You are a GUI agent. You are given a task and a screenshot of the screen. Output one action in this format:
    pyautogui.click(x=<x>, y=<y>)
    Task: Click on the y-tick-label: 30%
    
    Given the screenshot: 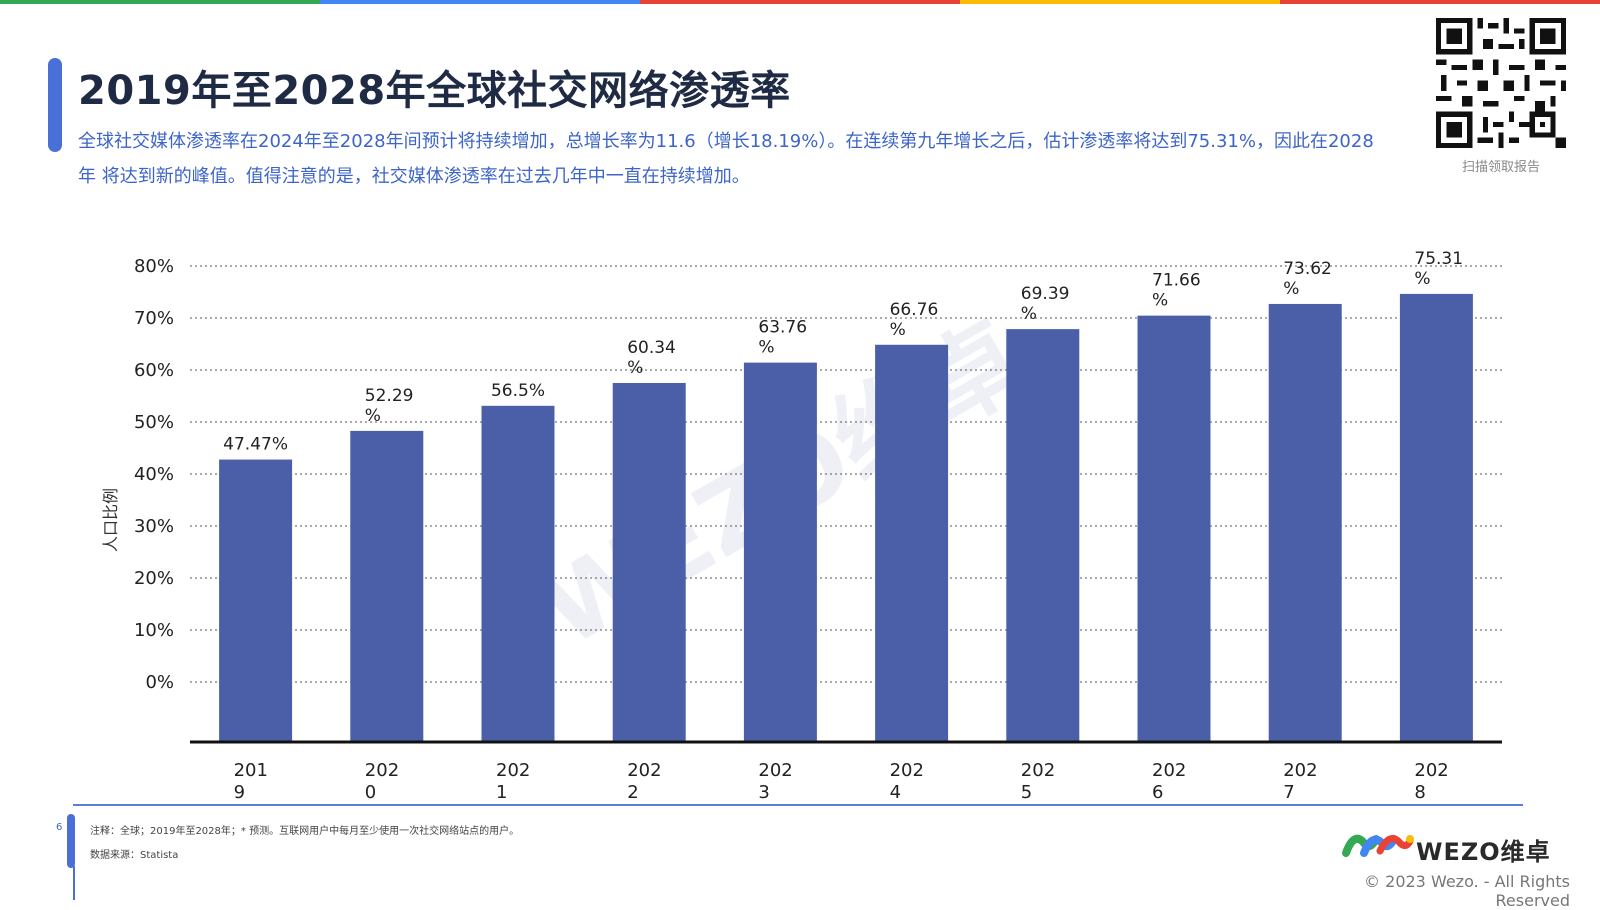 What is the action you would take?
    pyautogui.click(x=154, y=526)
    